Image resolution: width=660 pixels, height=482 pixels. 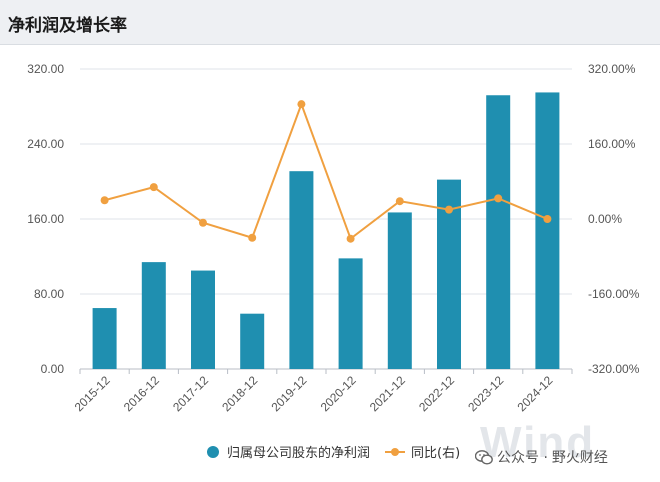 What do you see at coordinates (49, 294) in the screenshot?
I see `left-tick-label: 80.00` at bounding box center [49, 294].